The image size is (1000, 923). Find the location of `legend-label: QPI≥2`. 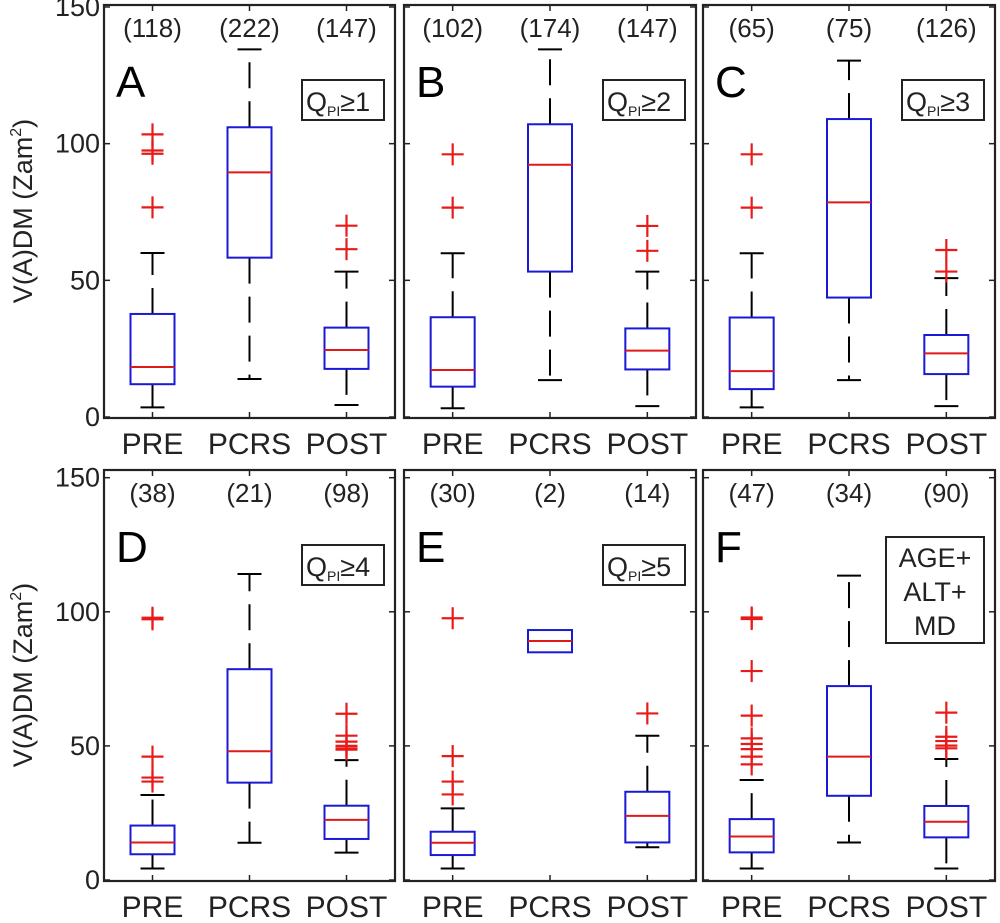

legend-label: QPI≥2 is located at coordinates (639, 103).